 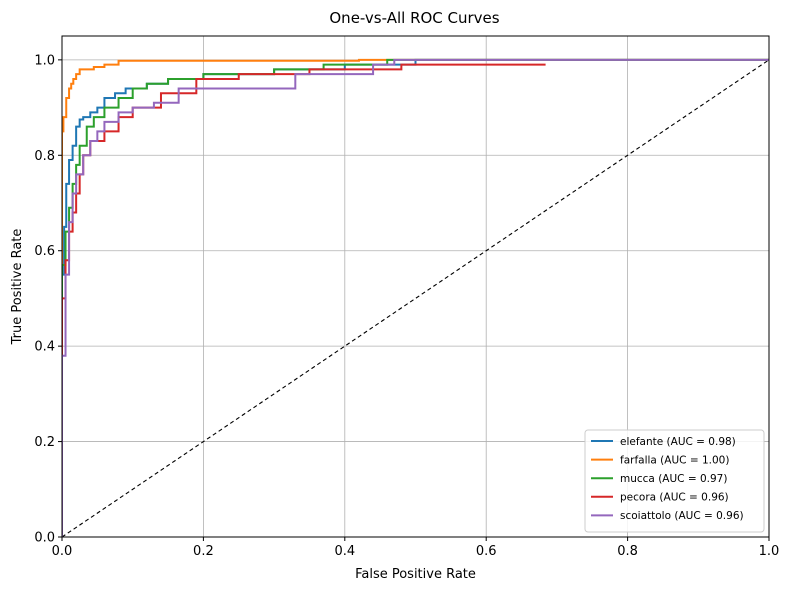 I want to click on y-tick-label: 0.4, so click(x=44, y=347).